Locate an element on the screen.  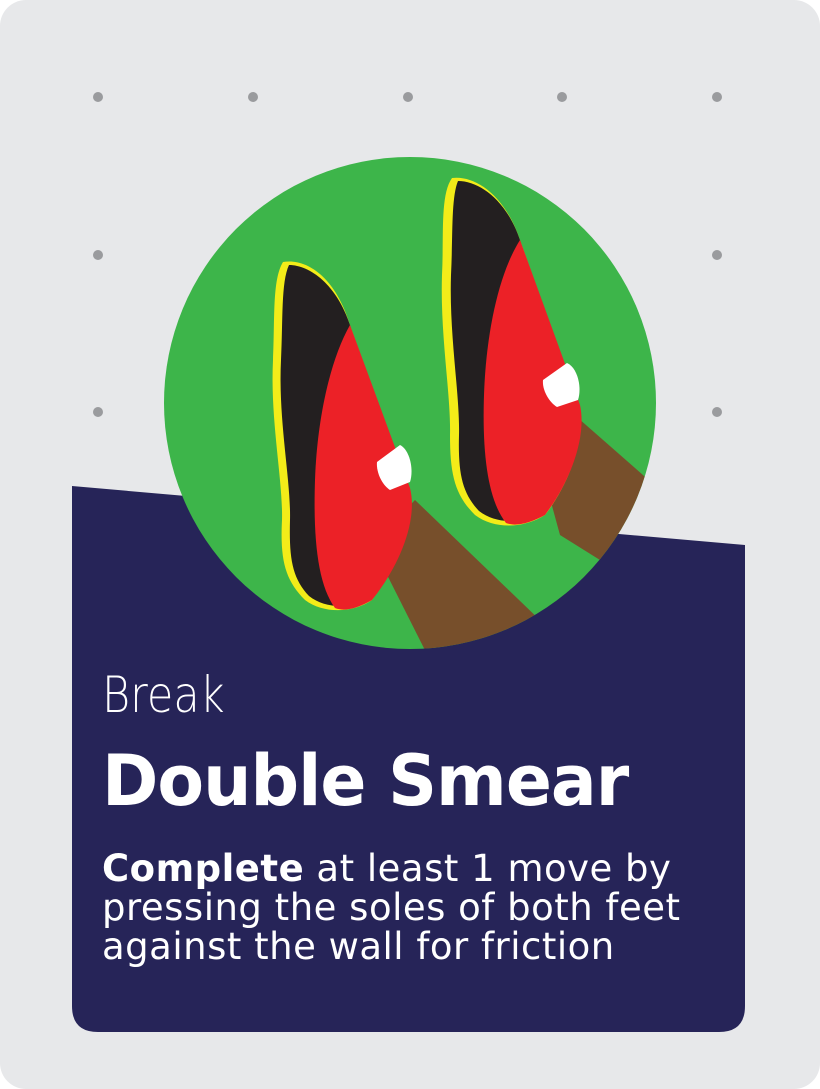
card-title: Double Smear is located at coordinates (365, 781).